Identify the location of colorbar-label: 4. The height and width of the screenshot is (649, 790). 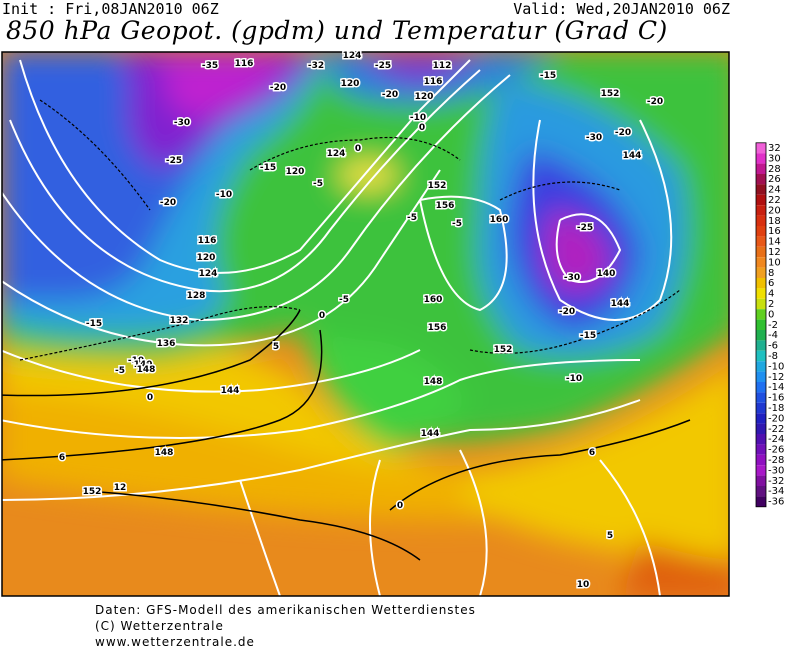
(771, 294).